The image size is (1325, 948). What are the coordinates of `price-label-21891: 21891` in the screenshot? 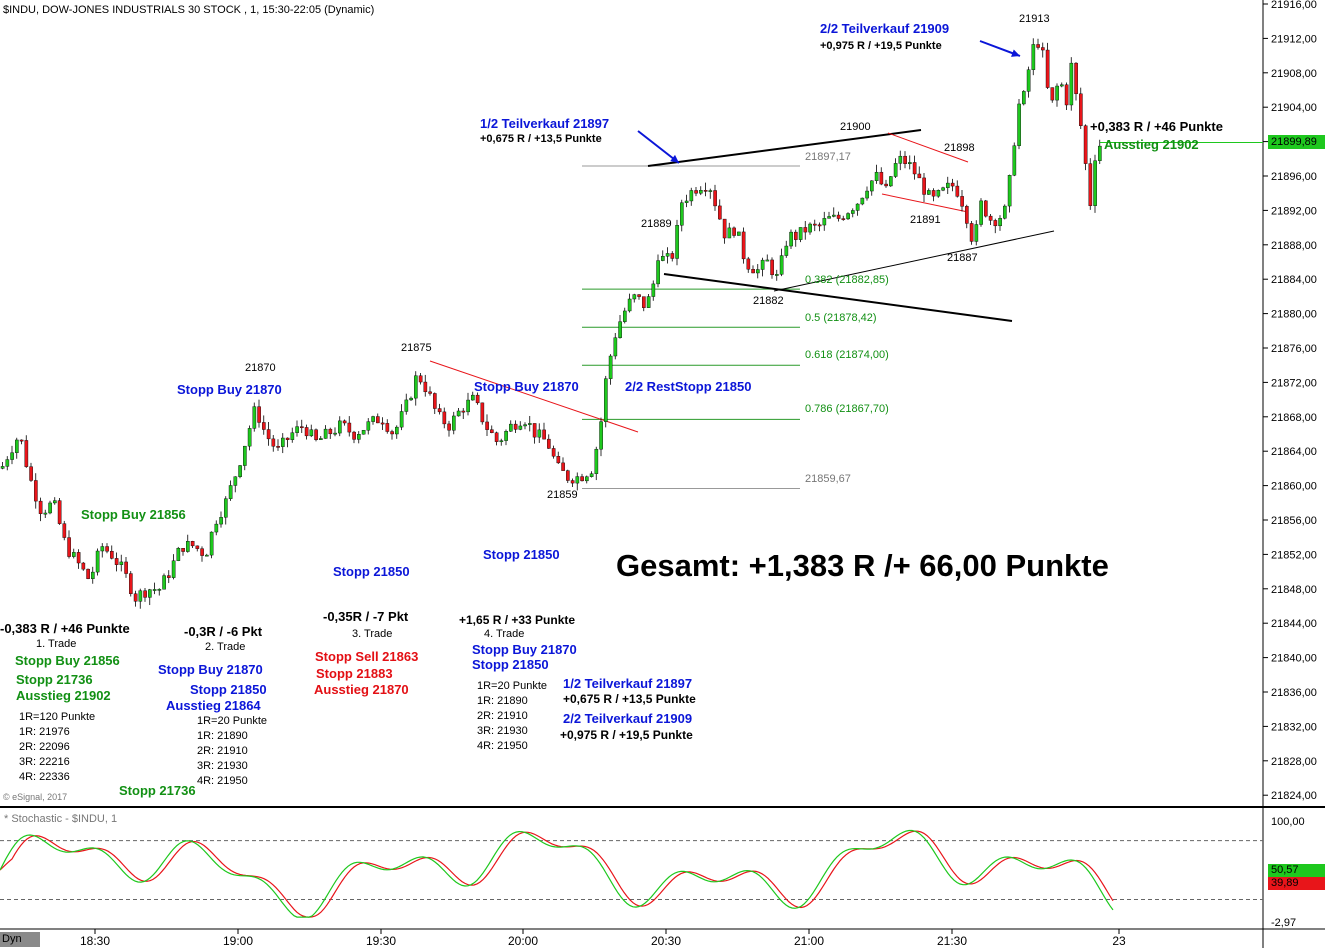 It's located at (925, 220).